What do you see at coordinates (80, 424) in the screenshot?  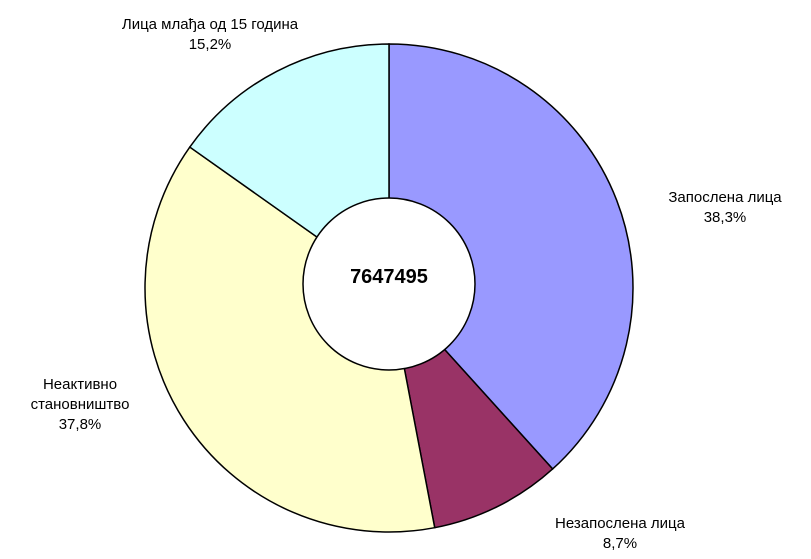 I see `value-label: 37,8%` at bounding box center [80, 424].